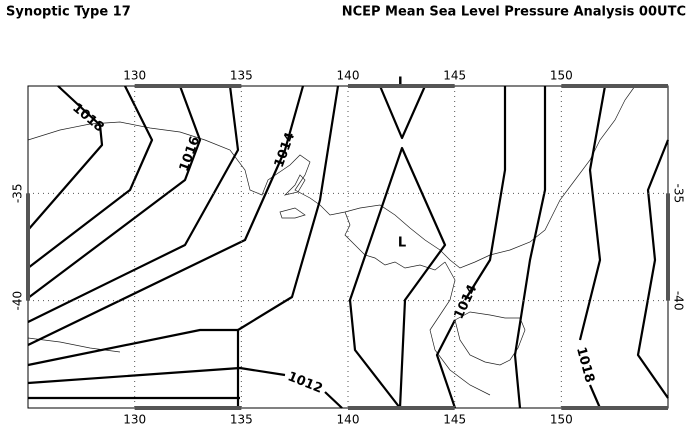 The height and width of the screenshot is (436, 694). What do you see at coordinates (68, 12) in the screenshot?
I see `header-left: Synoptic Type 17` at bounding box center [68, 12].